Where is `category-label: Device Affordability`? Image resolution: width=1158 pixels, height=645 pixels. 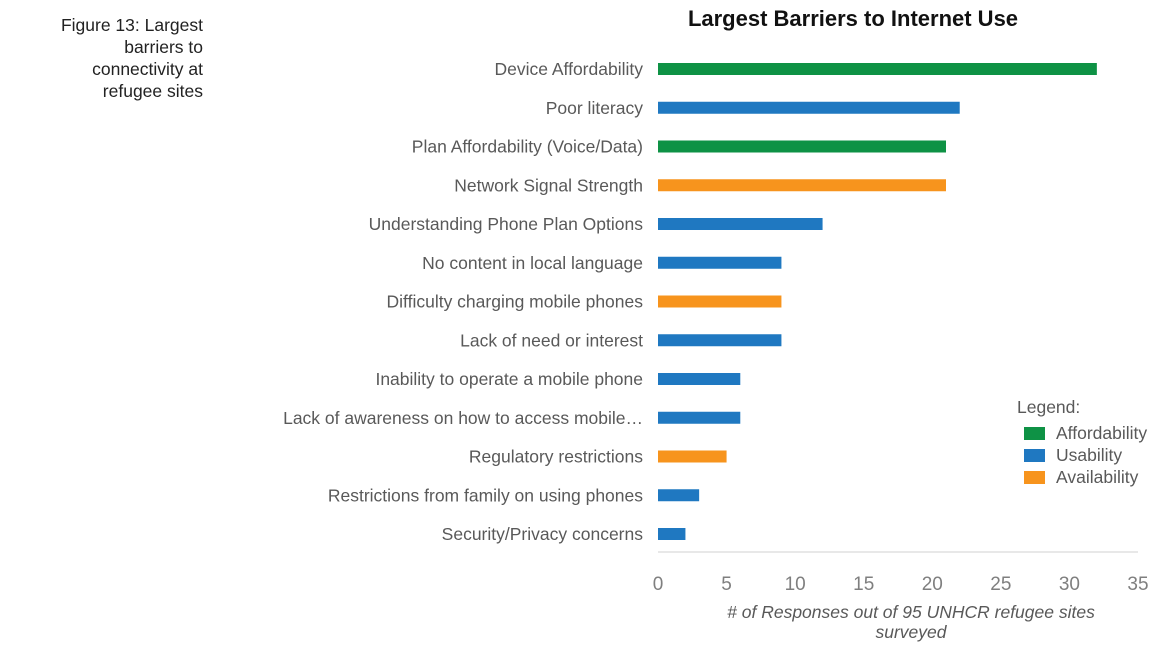 category-label: Device Affordability is located at coordinates (568, 69).